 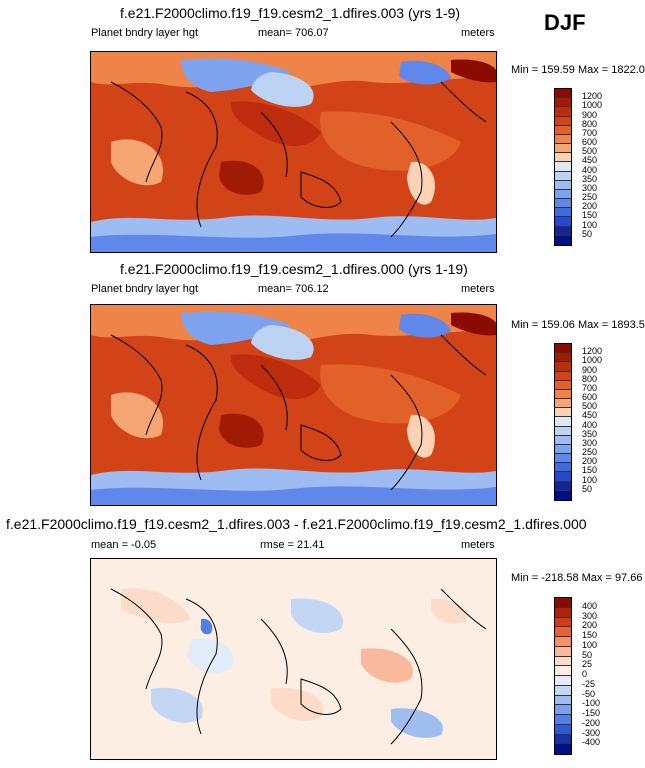 What do you see at coordinates (478, 289) in the screenshot?
I see `panel-2-units-label: meters` at bounding box center [478, 289].